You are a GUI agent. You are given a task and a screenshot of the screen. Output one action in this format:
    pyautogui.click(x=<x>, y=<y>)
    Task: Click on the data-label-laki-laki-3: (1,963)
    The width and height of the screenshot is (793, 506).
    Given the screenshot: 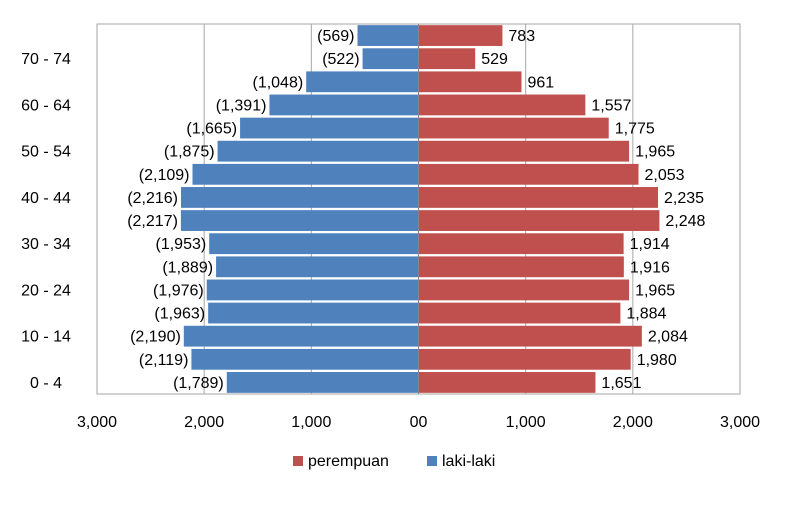 What is the action you would take?
    pyautogui.click(x=179, y=314)
    